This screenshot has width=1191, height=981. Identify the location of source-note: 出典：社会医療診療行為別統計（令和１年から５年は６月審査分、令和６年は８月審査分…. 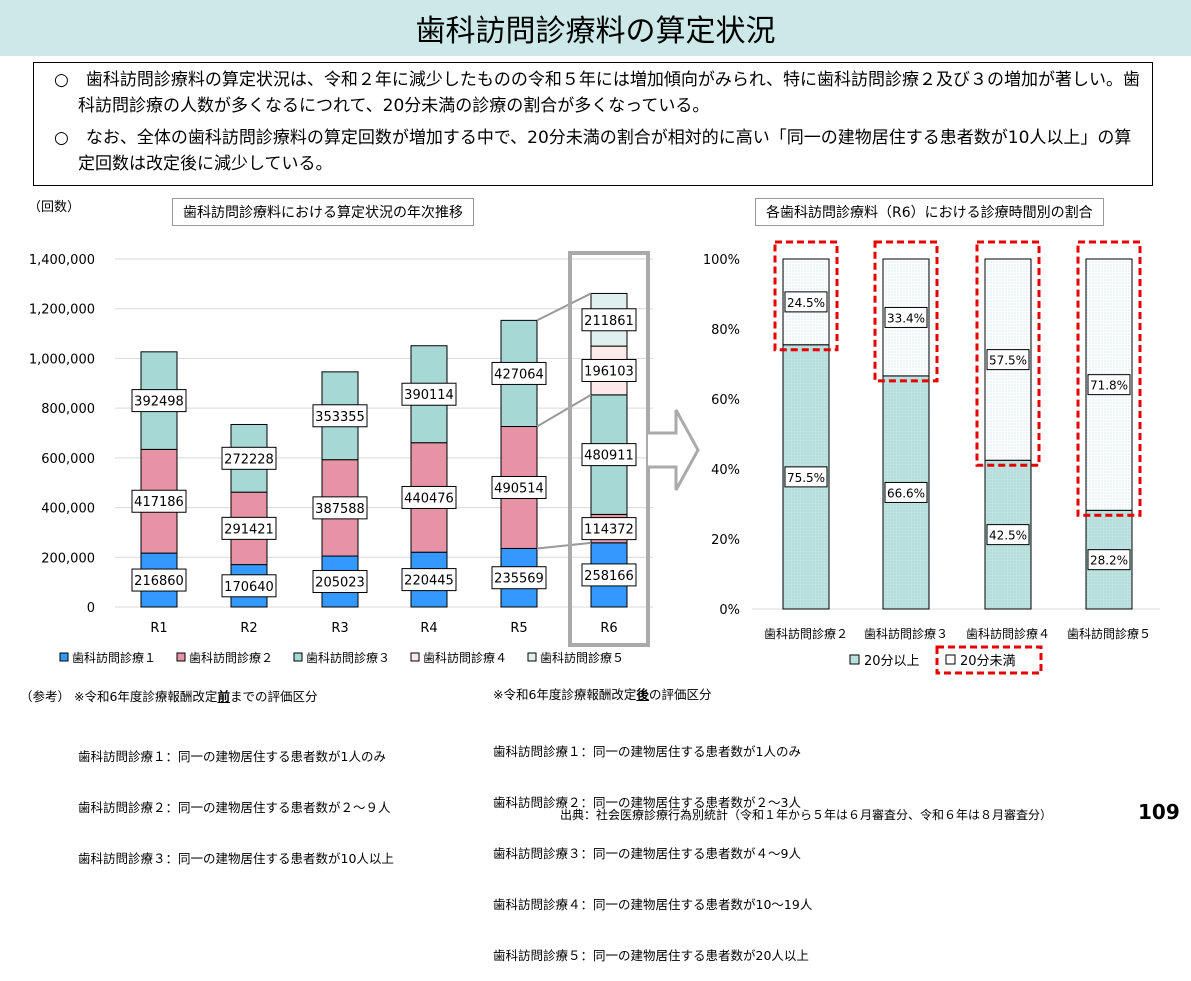
(806, 815).